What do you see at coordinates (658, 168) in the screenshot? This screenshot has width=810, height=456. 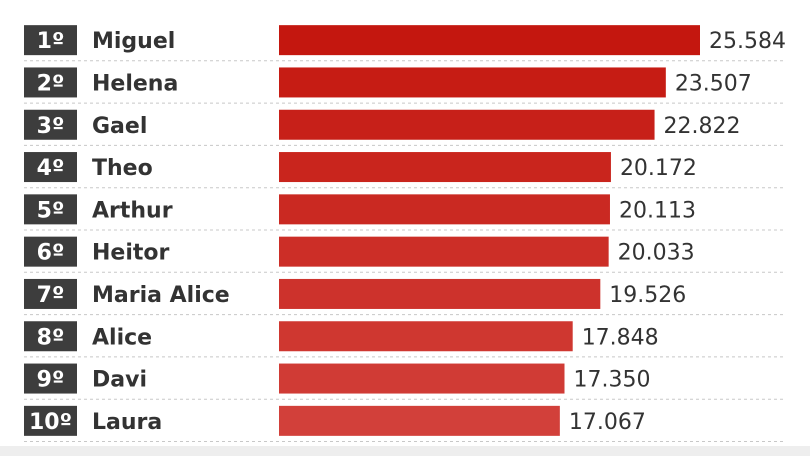 I see `value-label: 20.172` at bounding box center [658, 168].